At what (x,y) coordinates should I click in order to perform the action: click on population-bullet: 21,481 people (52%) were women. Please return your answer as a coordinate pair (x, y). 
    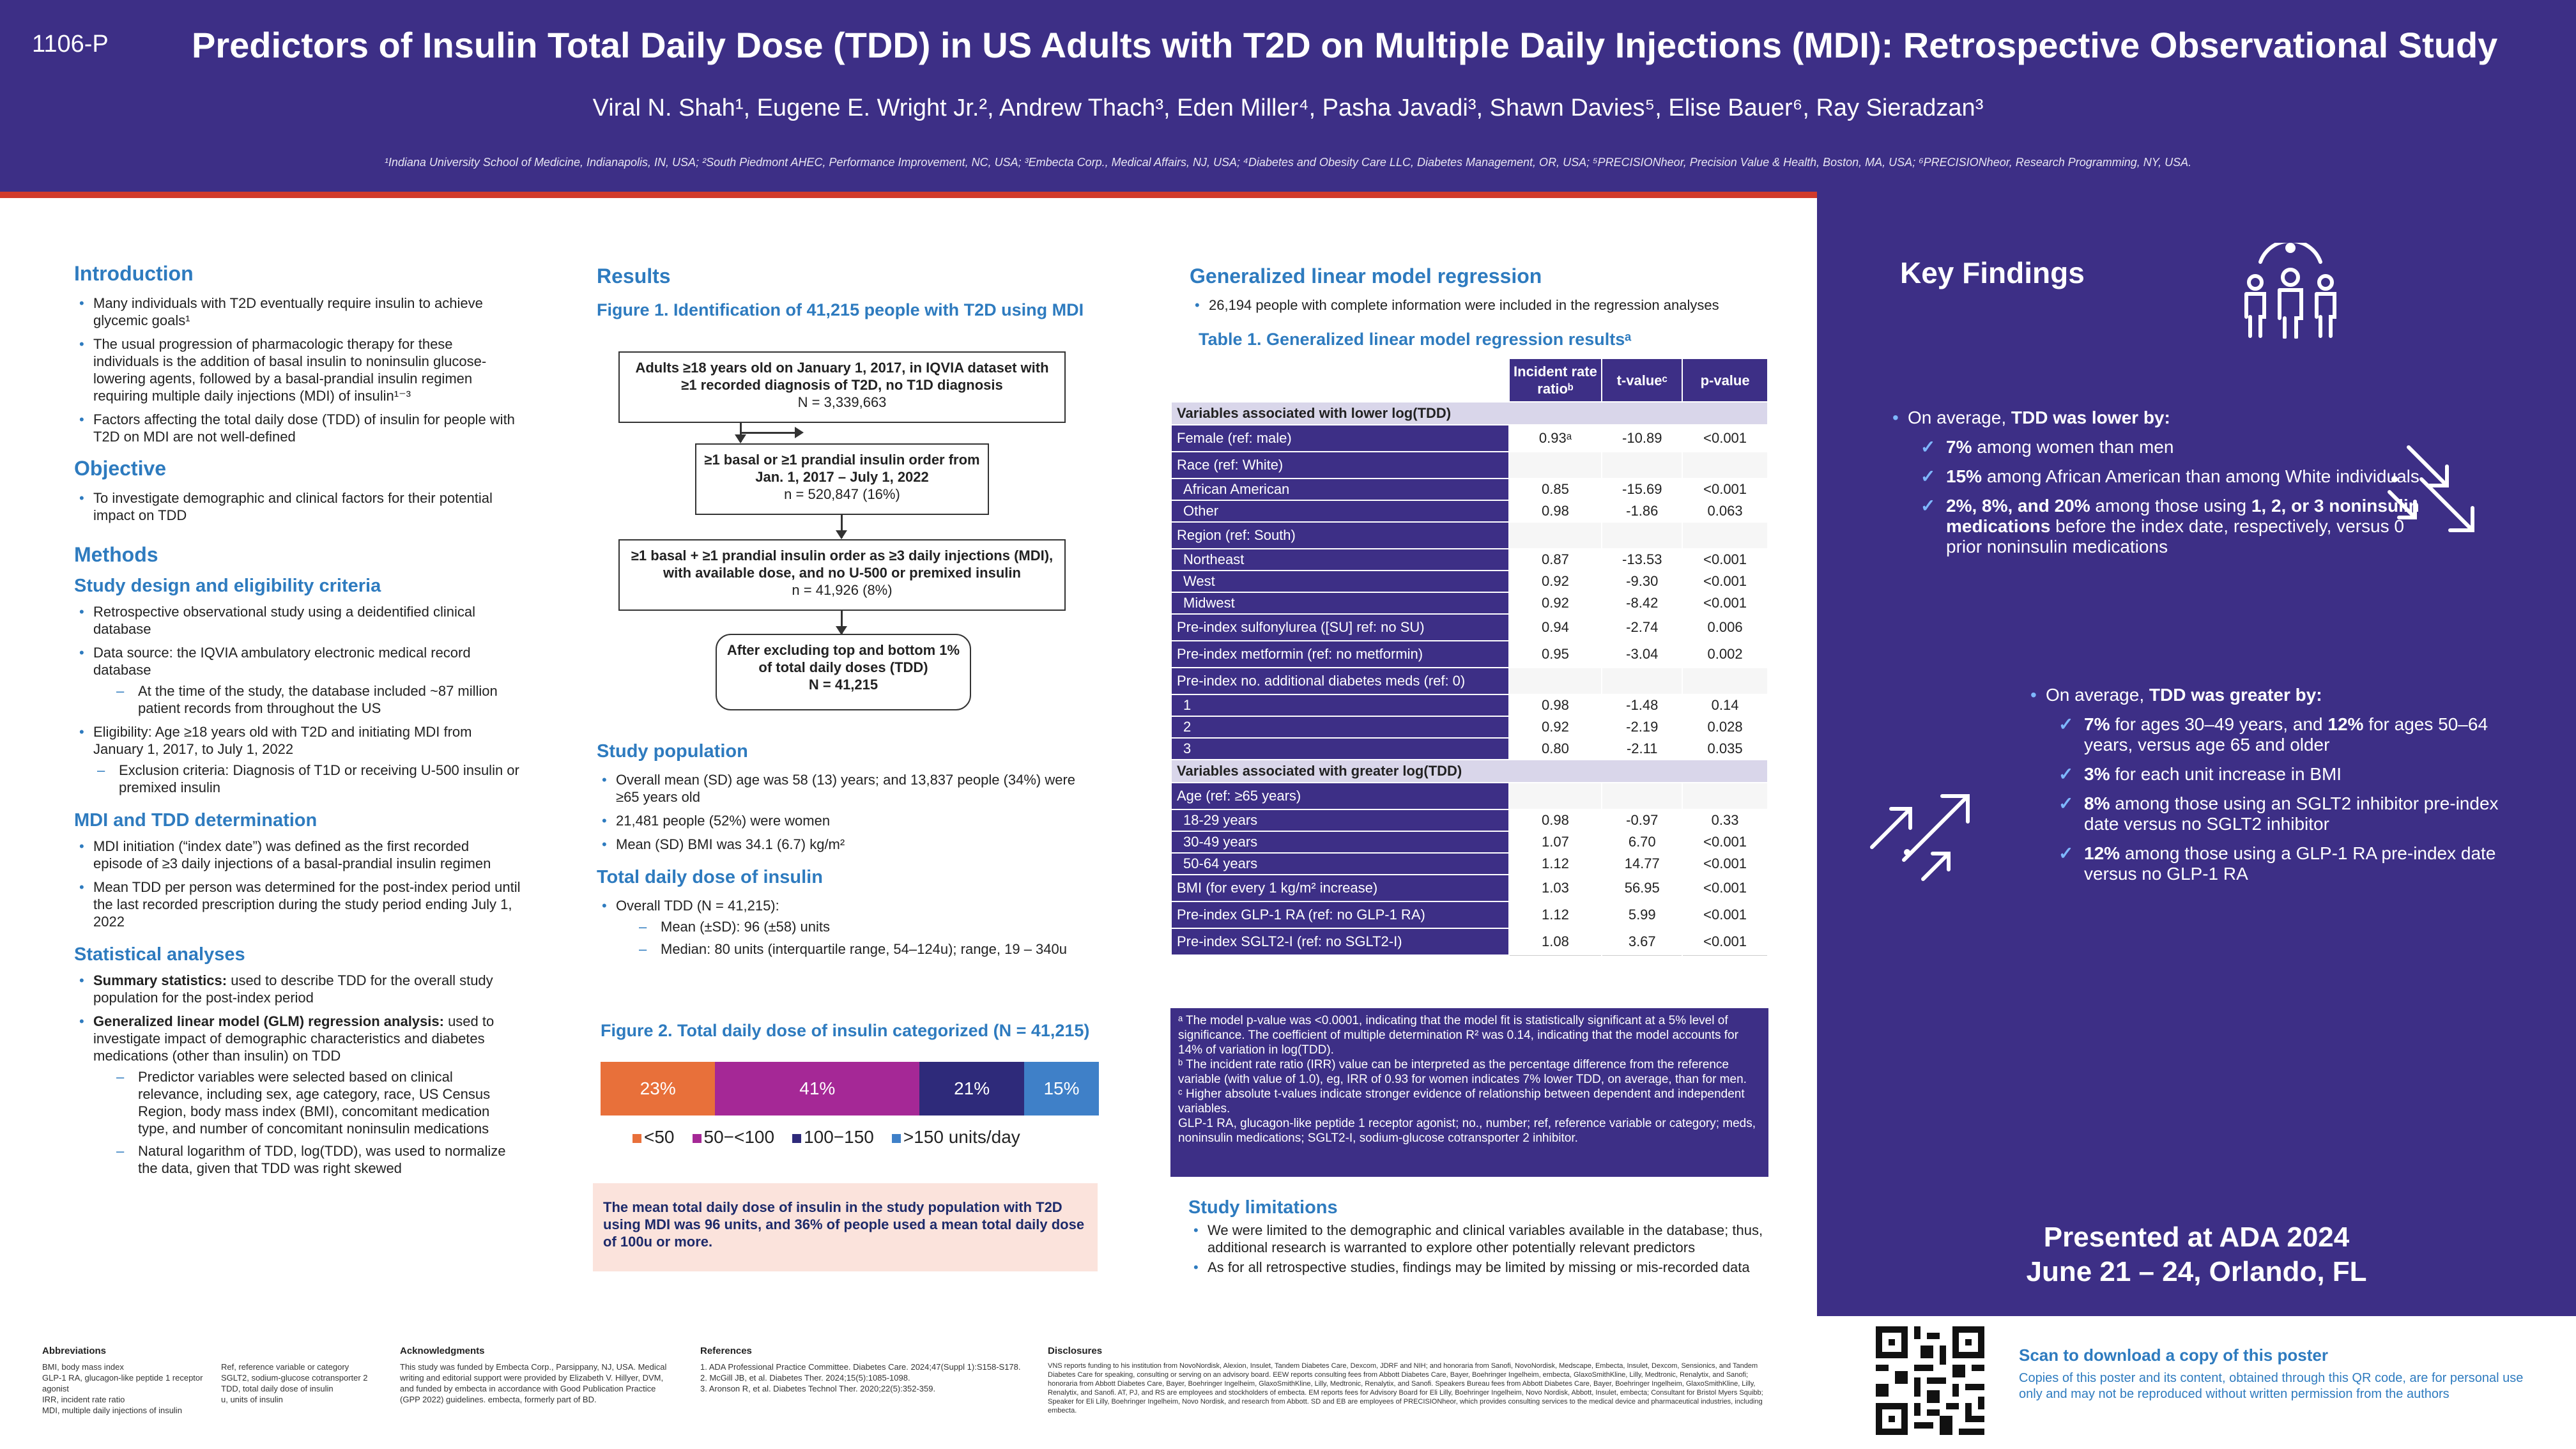
    Looking at the image, I should click on (849, 820).